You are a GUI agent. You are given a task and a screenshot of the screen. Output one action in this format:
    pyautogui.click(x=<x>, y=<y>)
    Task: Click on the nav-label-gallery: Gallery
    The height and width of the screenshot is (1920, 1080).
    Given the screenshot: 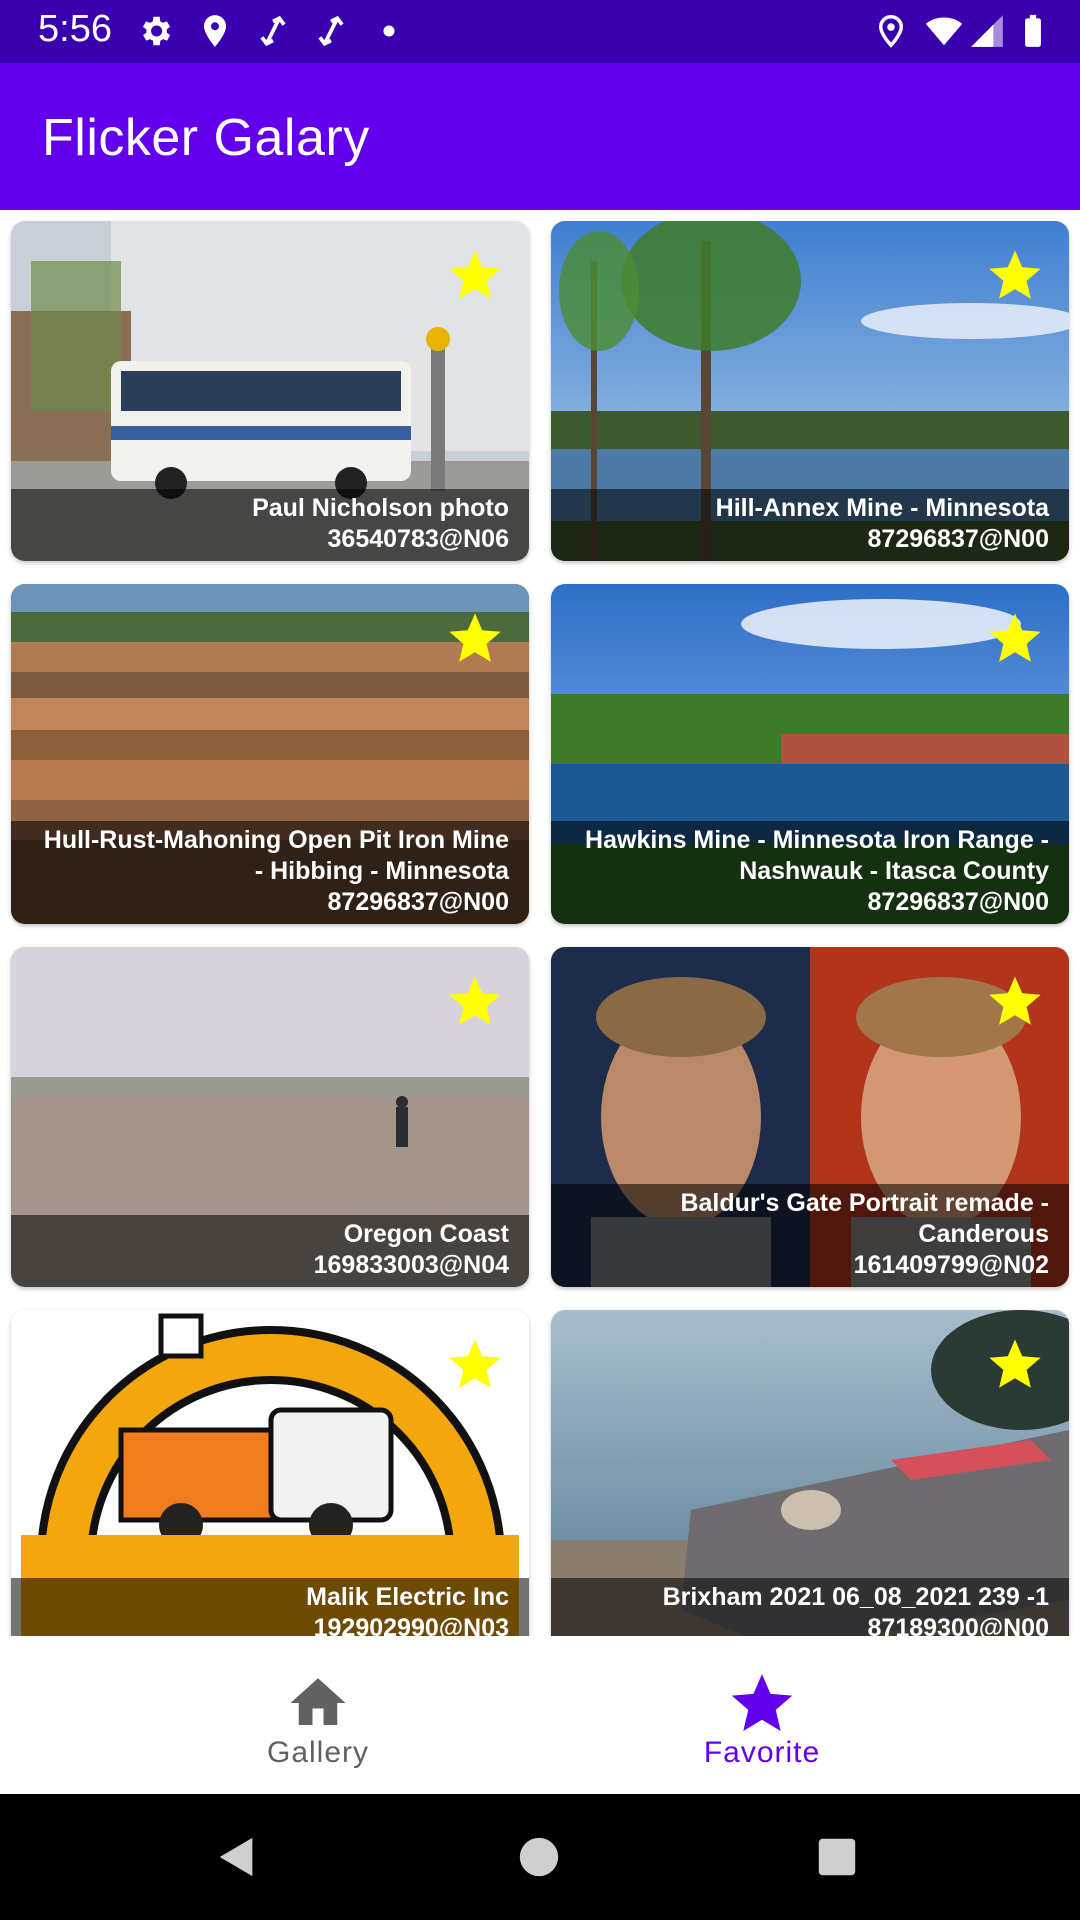 What is the action you would take?
    pyautogui.click(x=318, y=1752)
    